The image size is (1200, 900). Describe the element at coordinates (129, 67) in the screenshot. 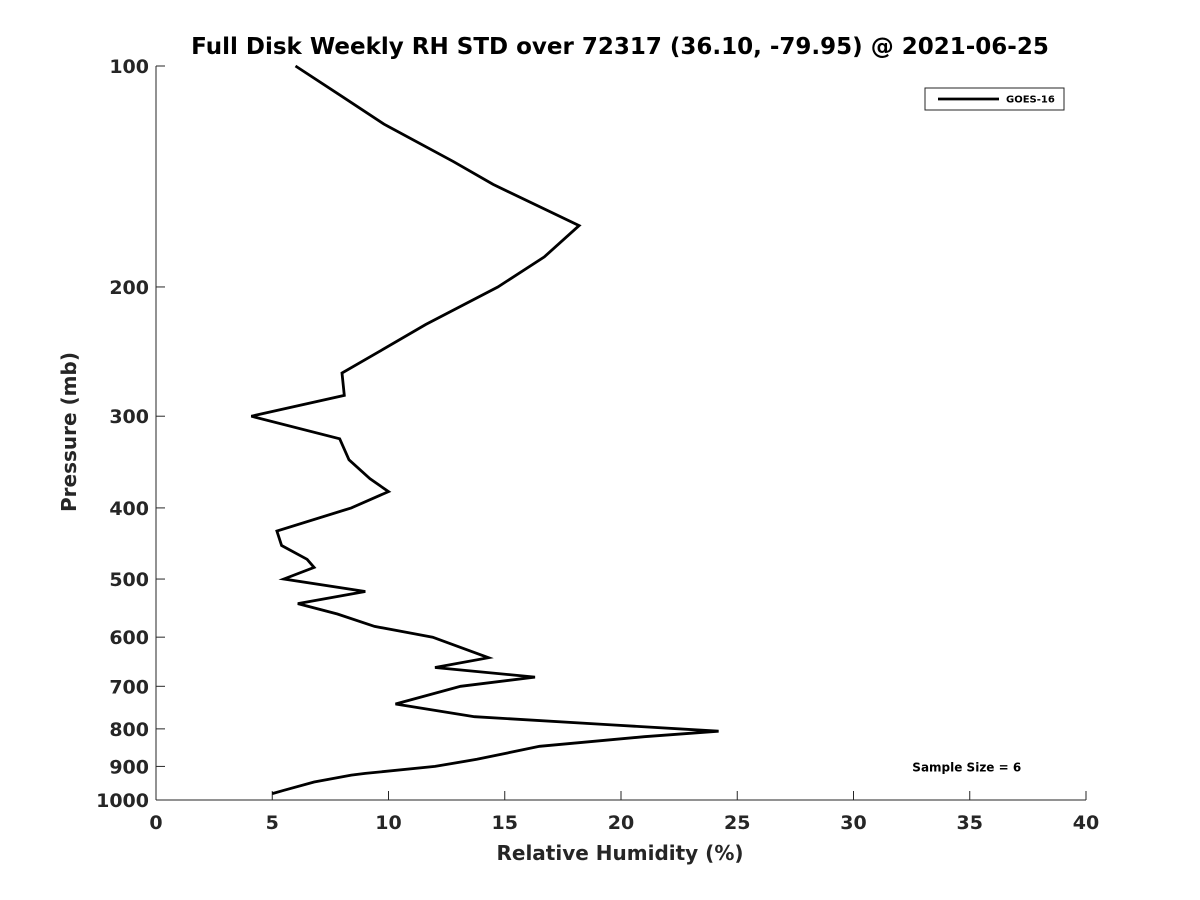

I see `y-tick-label: 100` at that location.